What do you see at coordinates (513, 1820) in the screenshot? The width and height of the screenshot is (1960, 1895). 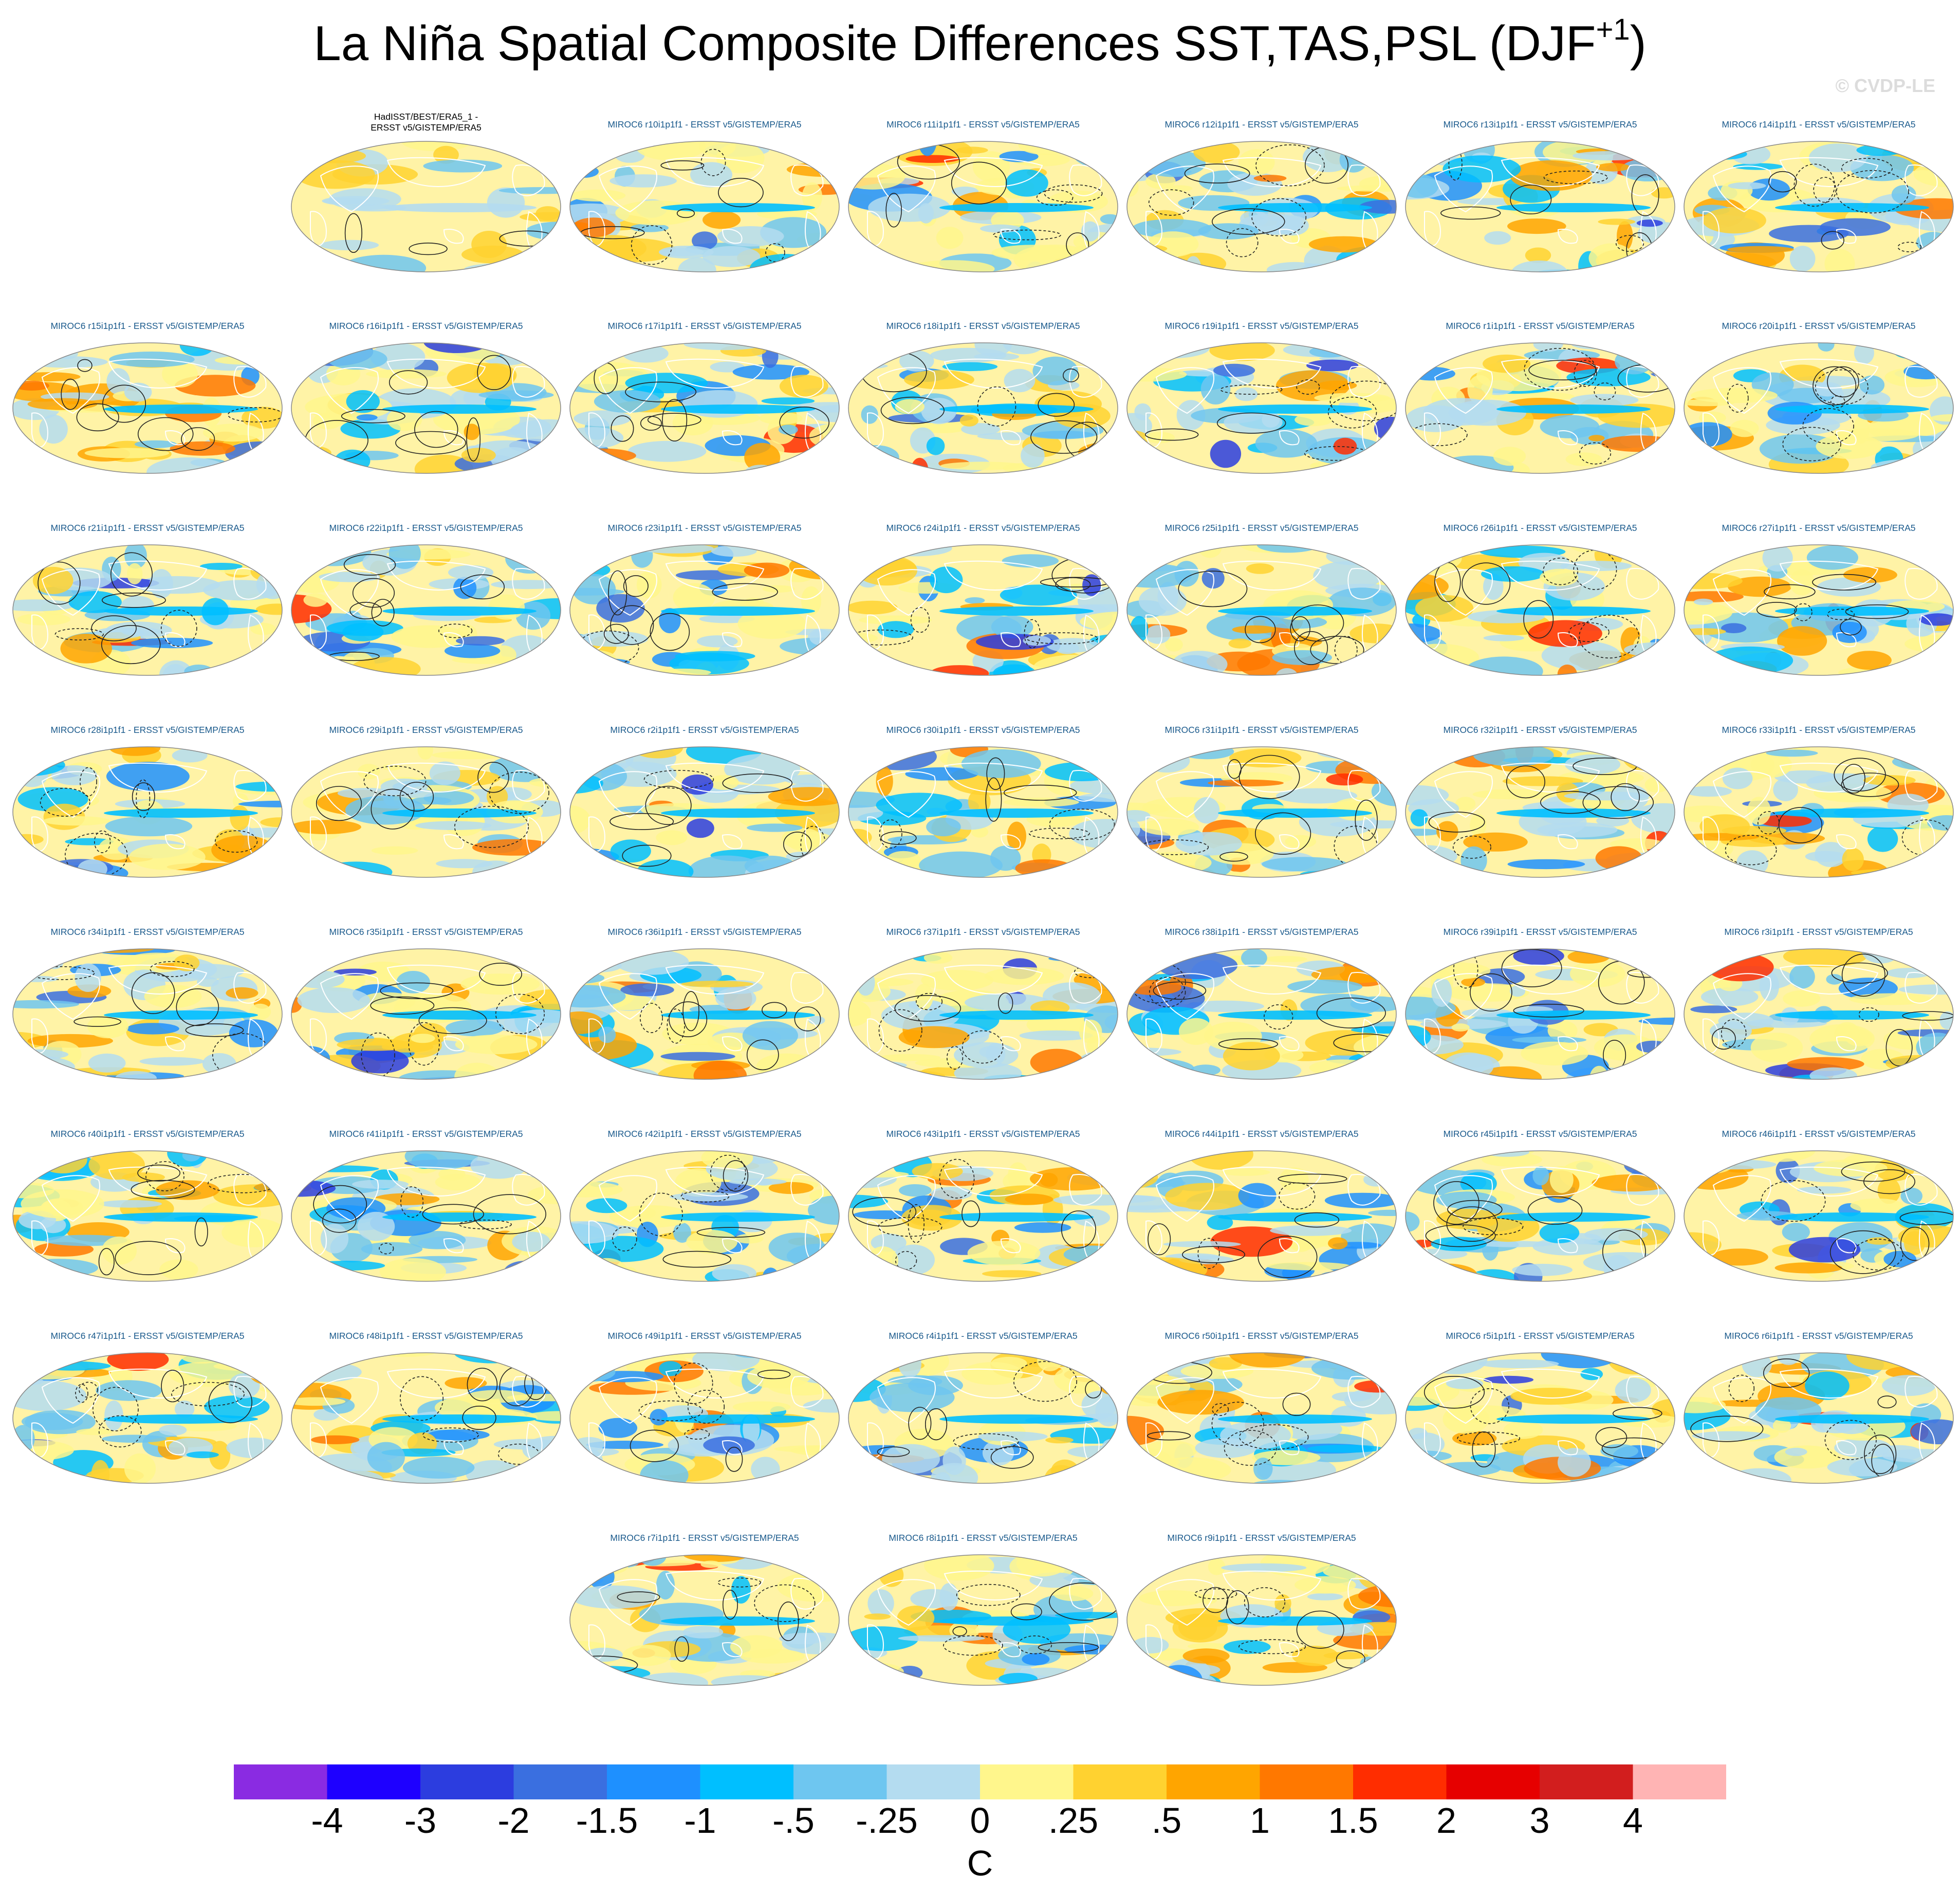 I see `colorbar-tick-label: -2` at bounding box center [513, 1820].